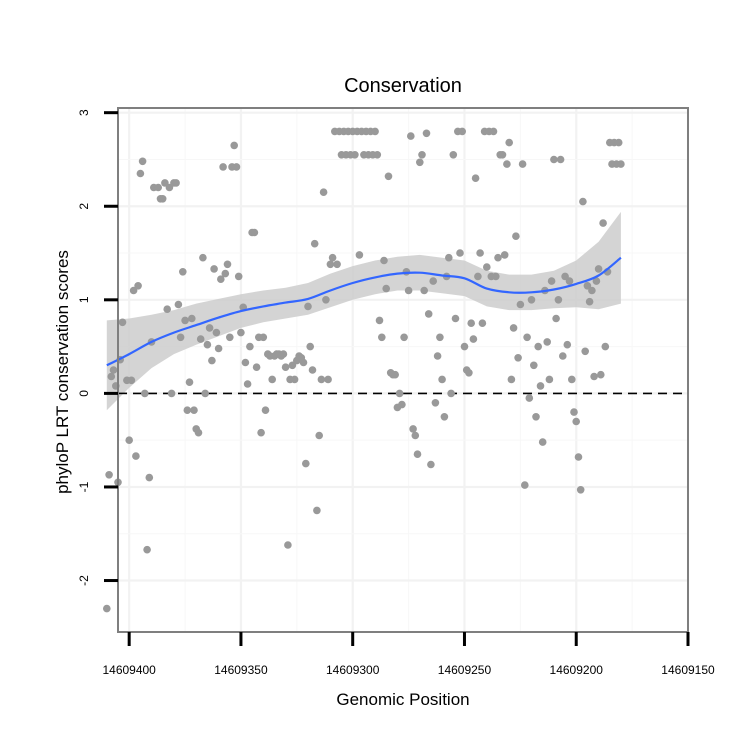 The height and width of the screenshot is (750, 750). Describe the element at coordinates (84, 580) in the screenshot. I see `y-tick-label: -2` at that location.